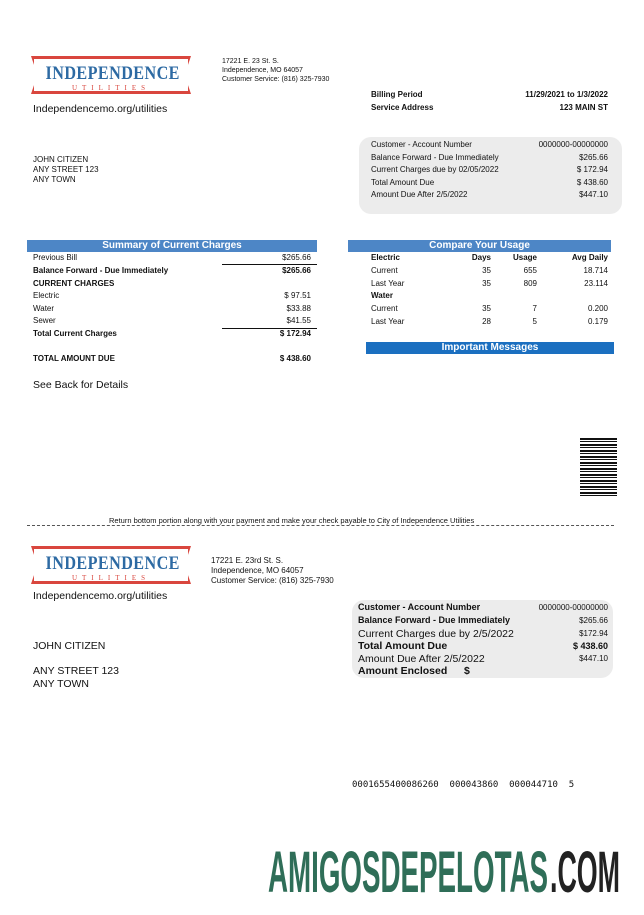  What do you see at coordinates (490, 348) in the screenshot?
I see `messages-title: Important Messages` at bounding box center [490, 348].